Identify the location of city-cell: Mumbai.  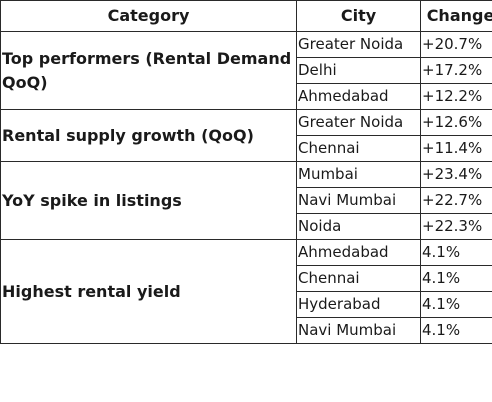
(358, 174).